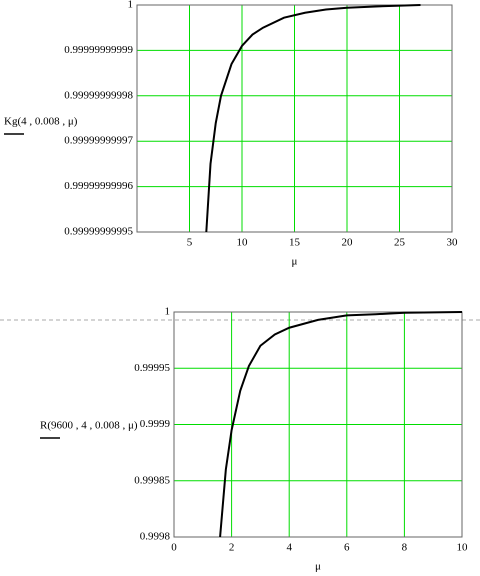 The width and height of the screenshot is (480, 576). What do you see at coordinates (98, 95) in the screenshot?
I see `y-tick-label: 0.99999999998` at bounding box center [98, 95].